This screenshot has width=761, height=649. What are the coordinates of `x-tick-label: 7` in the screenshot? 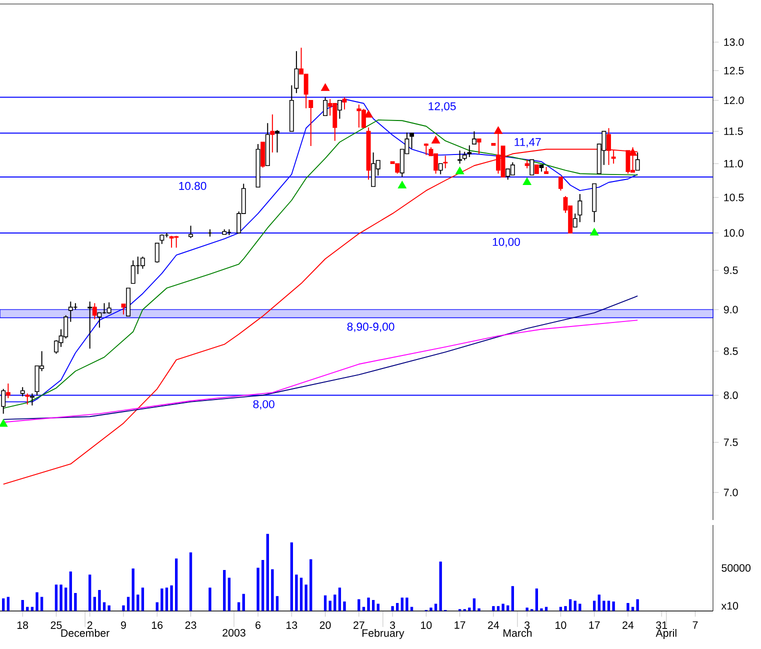 It's located at (695, 625).